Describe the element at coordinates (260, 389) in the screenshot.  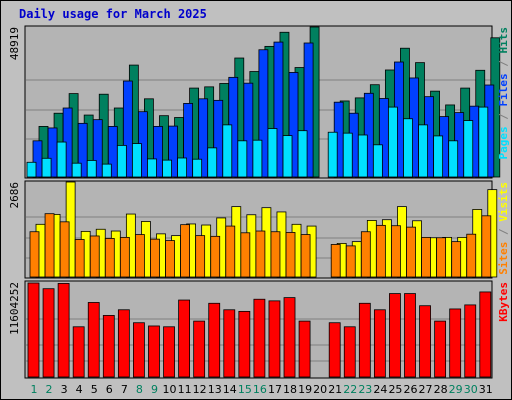
I see `x-tick-label: 16` at that location.